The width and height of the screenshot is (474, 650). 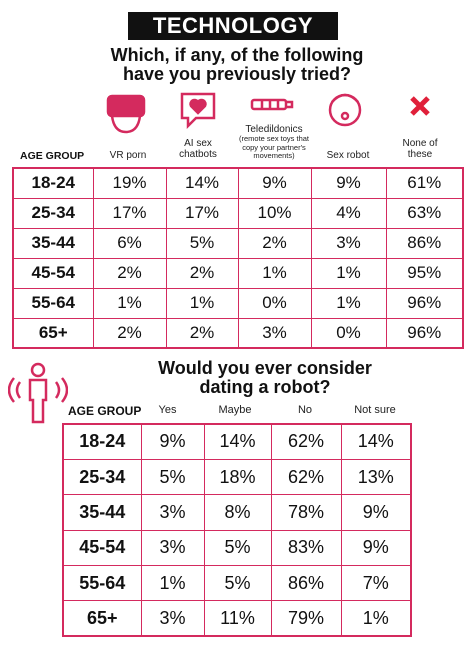 I want to click on table-row: 18-24 19% 14% 9% 9% 61%, so click(x=238, y=183).